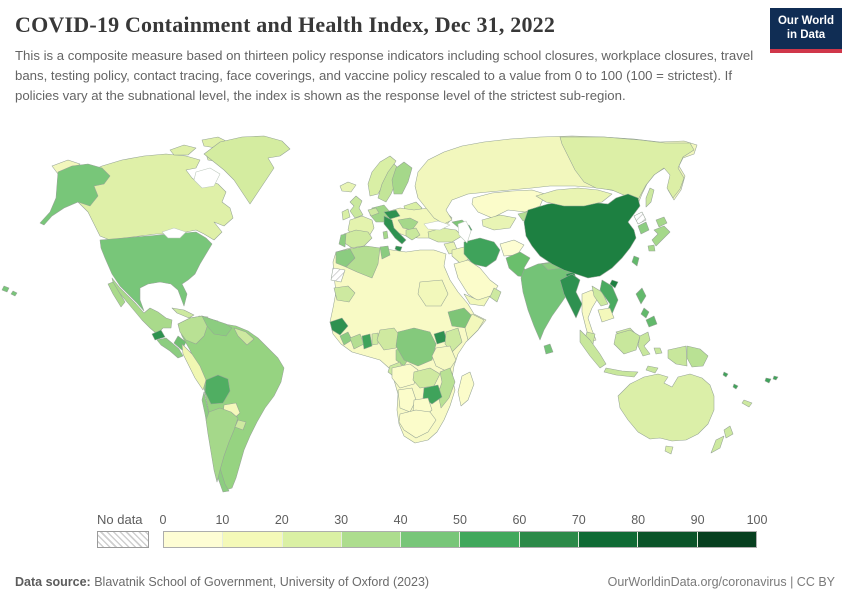 Image resolution: width=850 pixels, height=600 pixels. Describe the element at coordinates (477, 300) in the screenshot. I see `country-yemen` at that location.